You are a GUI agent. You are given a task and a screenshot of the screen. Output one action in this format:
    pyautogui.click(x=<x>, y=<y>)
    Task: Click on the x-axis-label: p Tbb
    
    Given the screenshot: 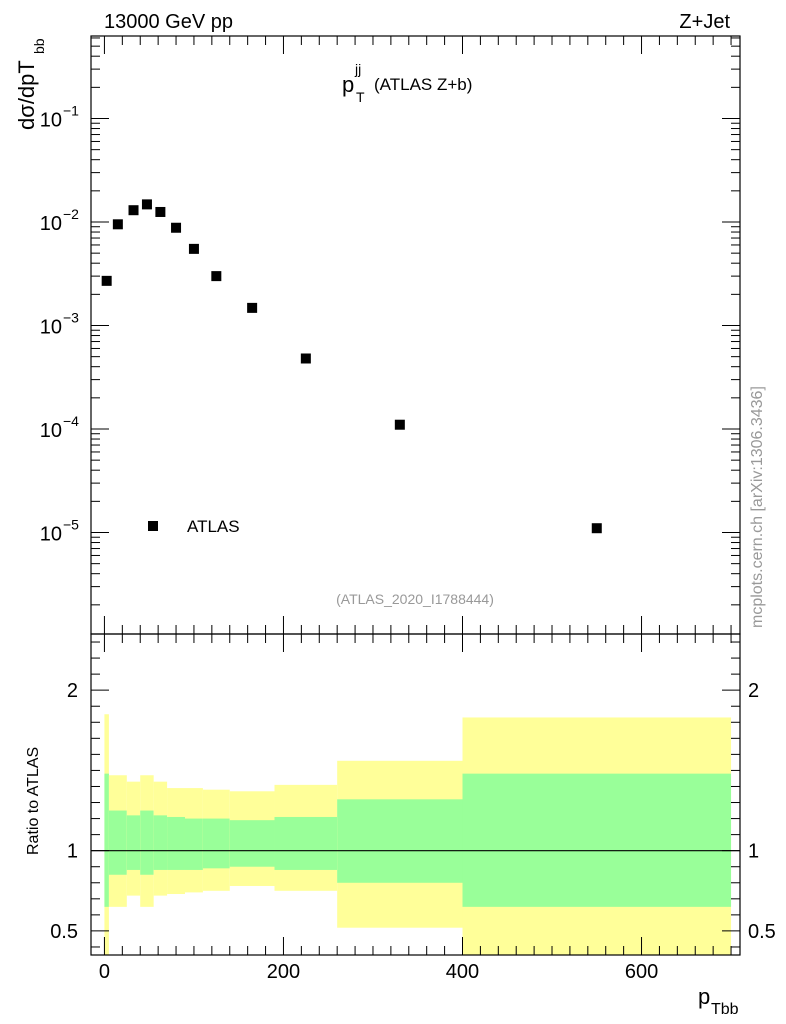 What is the action you would take?
    pyautogui.click(x=718, y=1001)
    